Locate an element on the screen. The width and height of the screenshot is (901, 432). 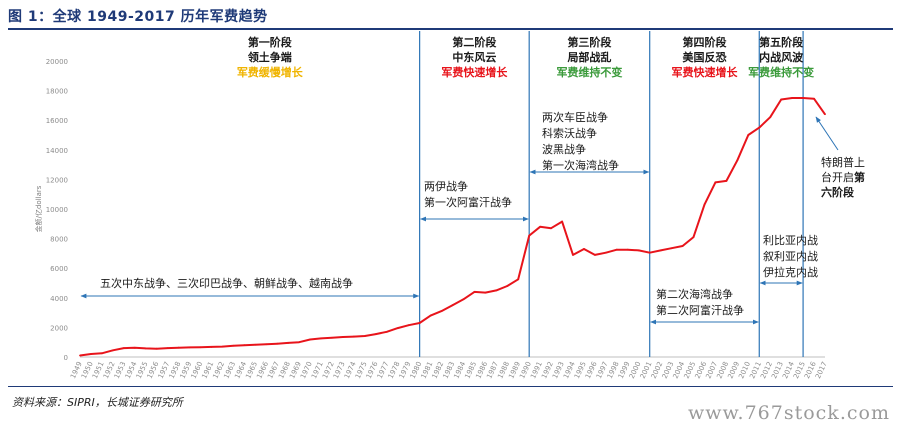
y-tick-label: 2000 is located at coordinates (59, 328).